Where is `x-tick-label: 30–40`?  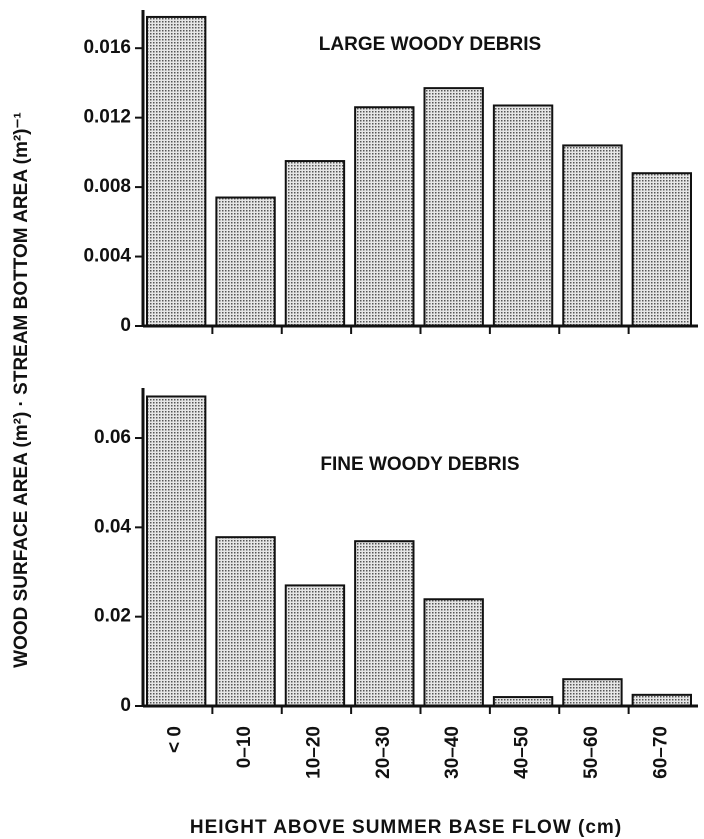
x-tick-label: 30–40 is located at coordinates (452, 752).